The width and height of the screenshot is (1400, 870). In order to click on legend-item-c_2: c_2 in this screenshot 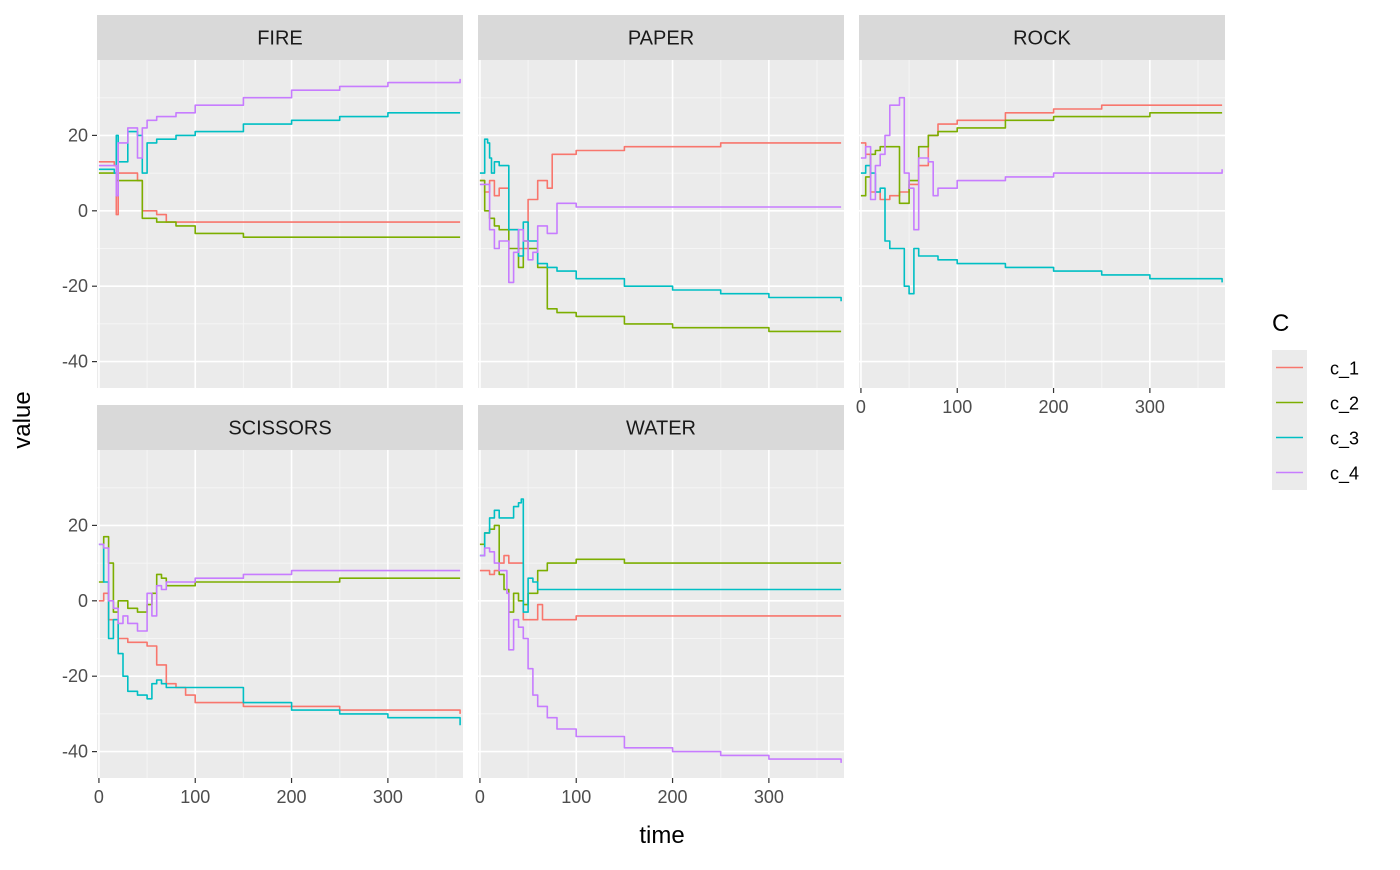, I will do `click(1315, 402)`.